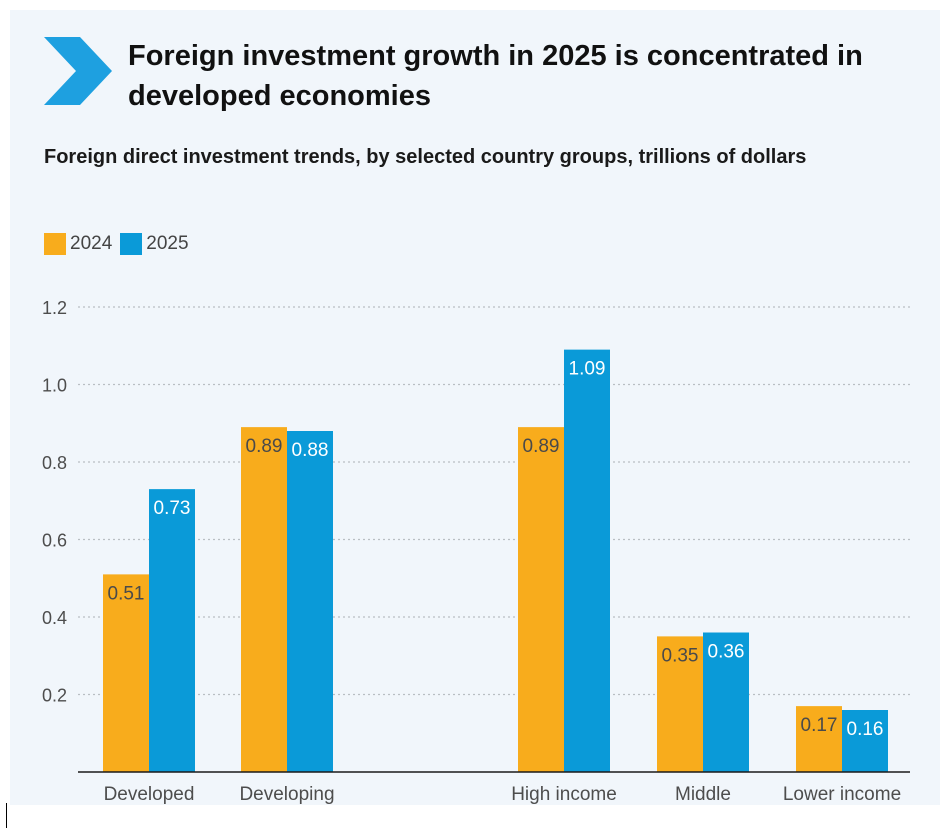 Image resolution: width=946 pixels, height=829 pixels. What do you see at coordinates (126, 593) in the screenshot?
I see `data-label-2024: 0.51` at bounding box center [126, 593].